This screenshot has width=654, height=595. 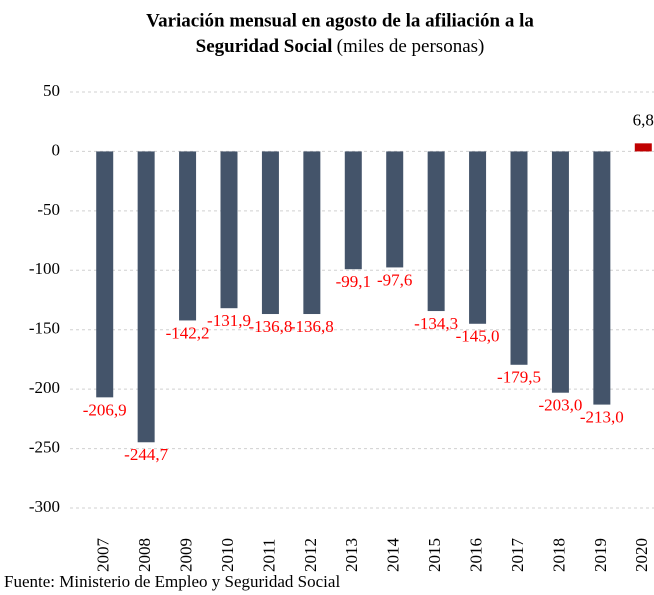 I want to click on data-label: -206,9, so click(x=105, y=409).